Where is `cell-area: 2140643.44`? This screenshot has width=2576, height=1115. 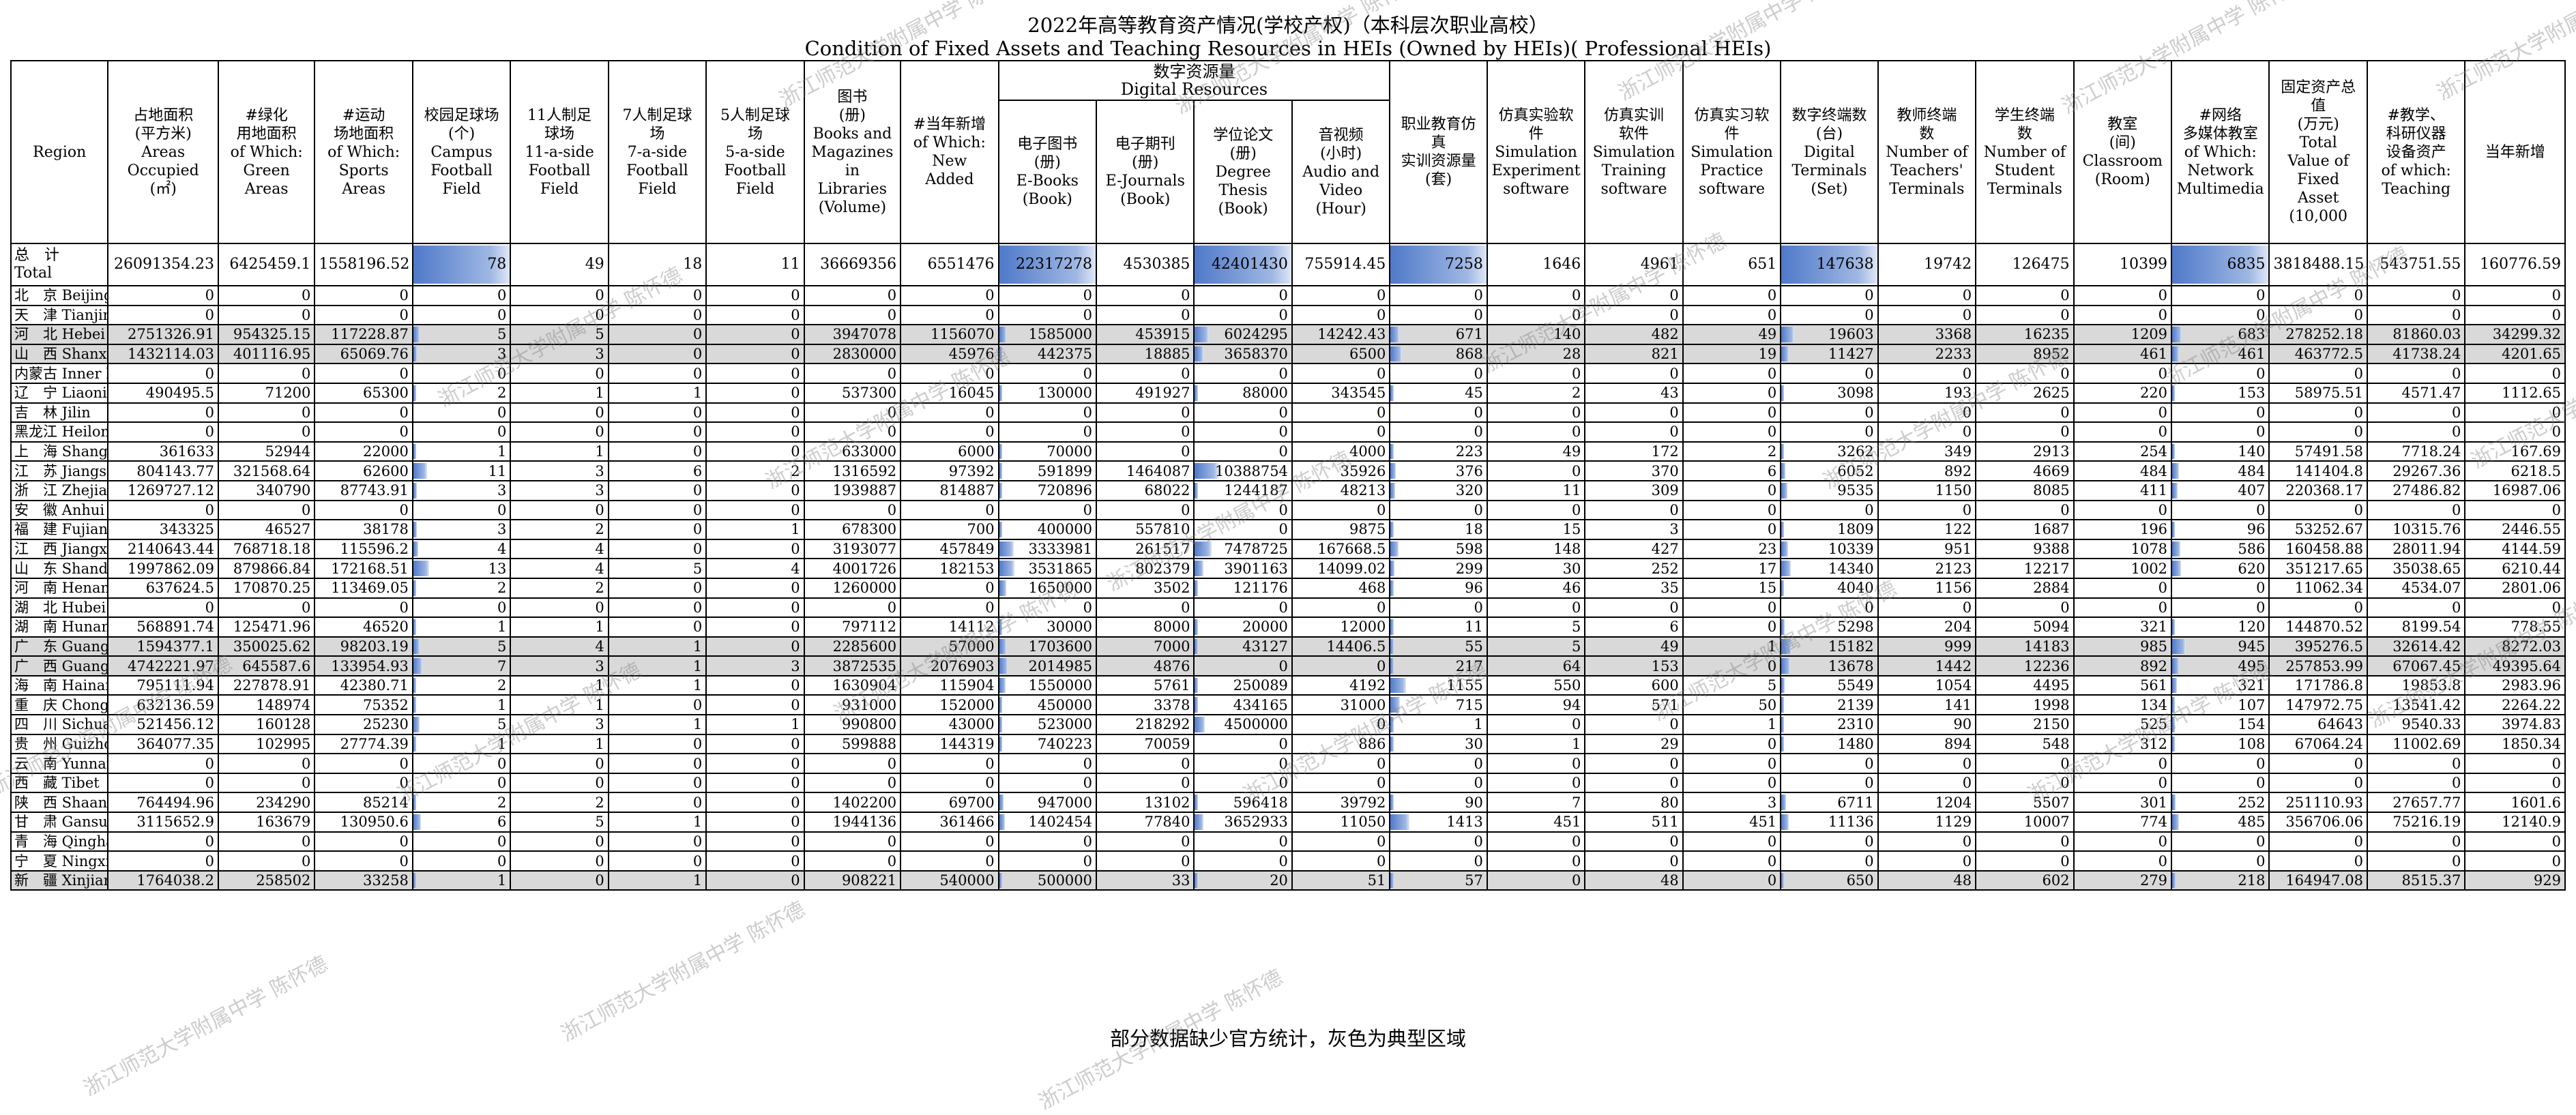 cell-area: 2140643.44 is located at coordinates (163, 549).